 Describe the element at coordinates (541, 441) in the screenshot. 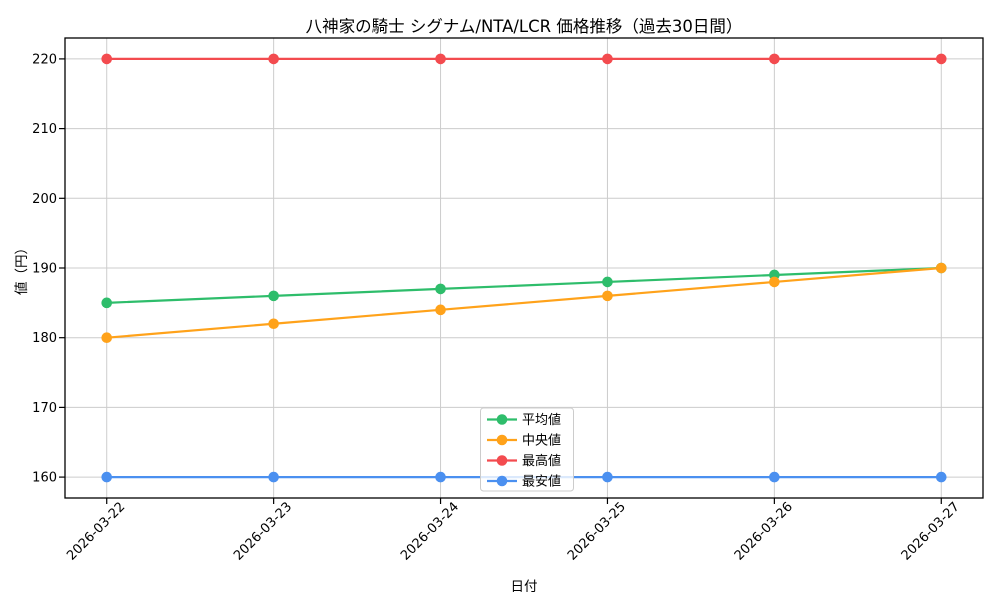

I see `legend-label: 中央値` at that location.